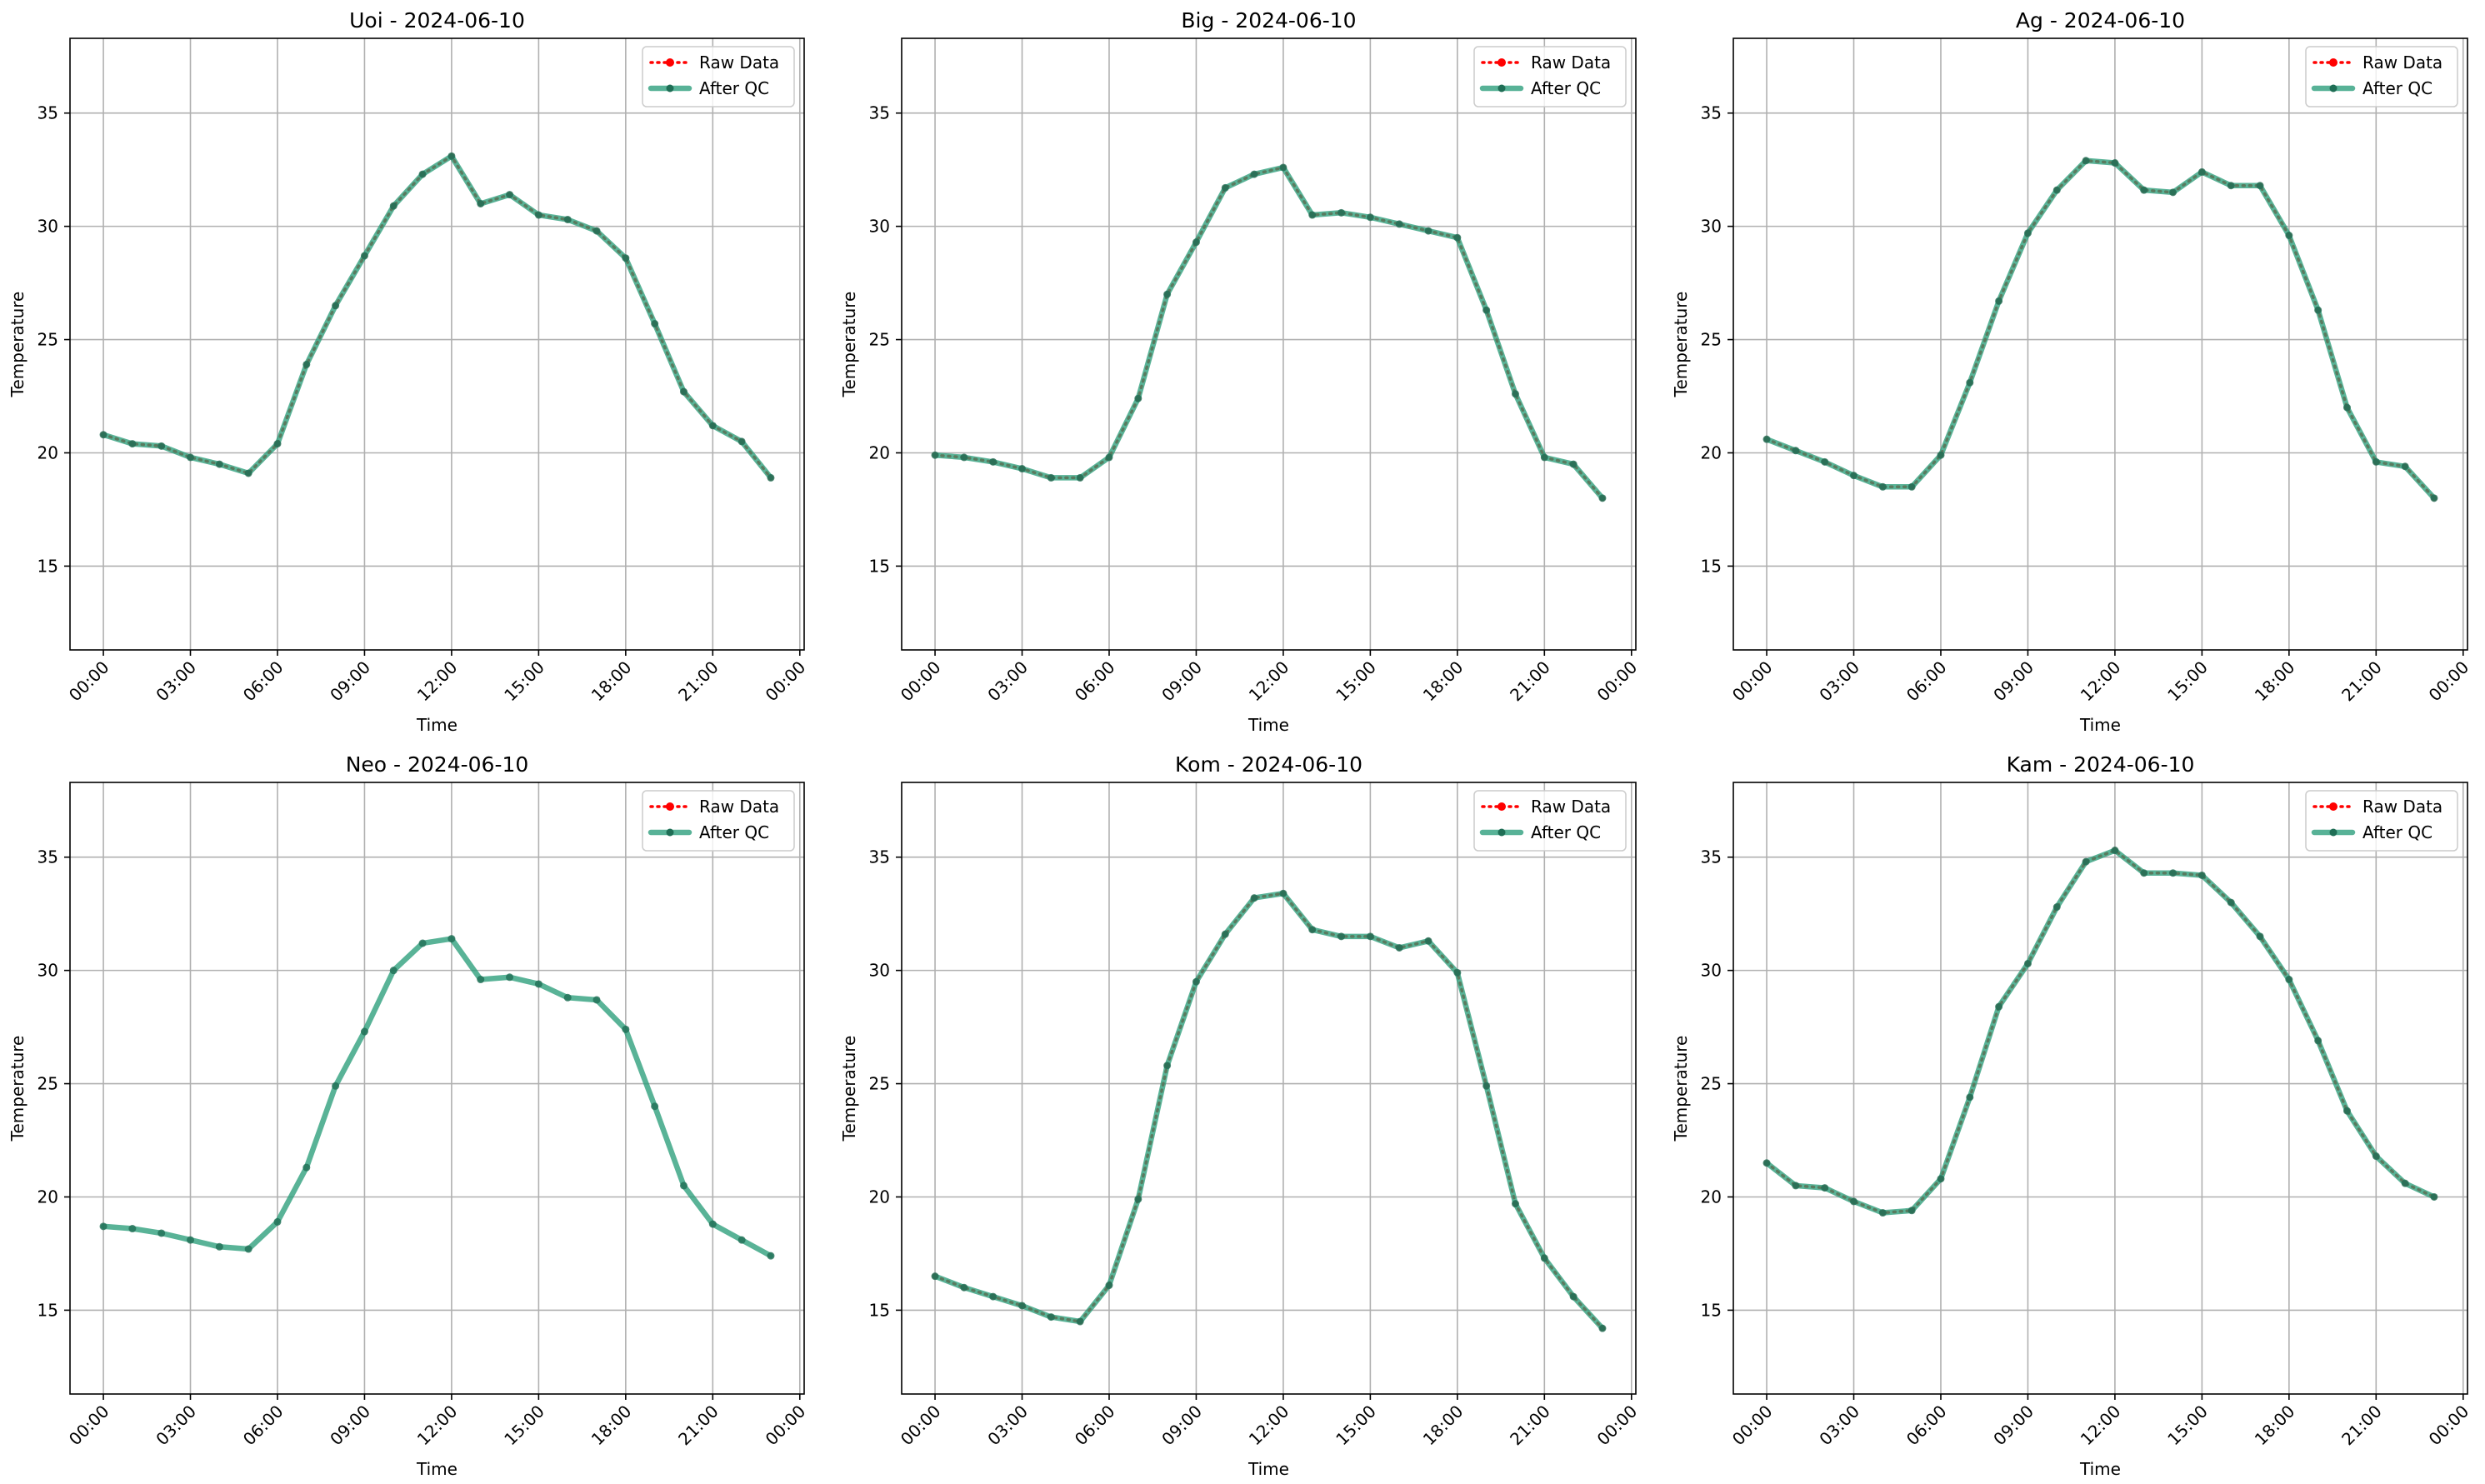  I want to click on y-axis-label: Temperature, so click(1681, 1089).